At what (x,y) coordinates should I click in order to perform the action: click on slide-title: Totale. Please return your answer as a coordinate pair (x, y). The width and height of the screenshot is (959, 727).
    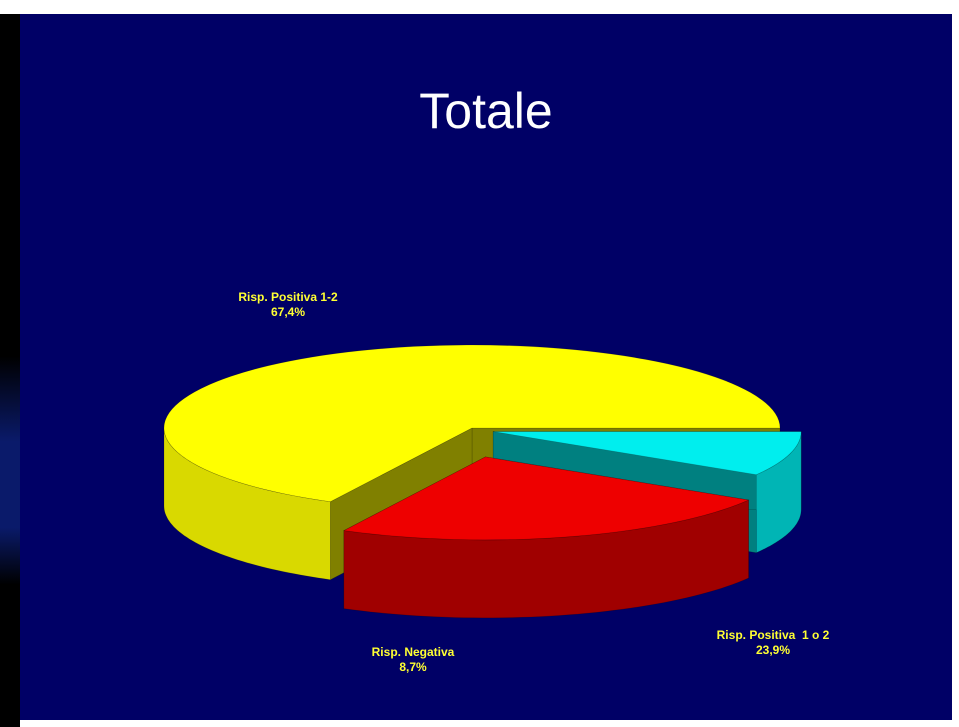
    Looking at the image, I should click on (486, 111).